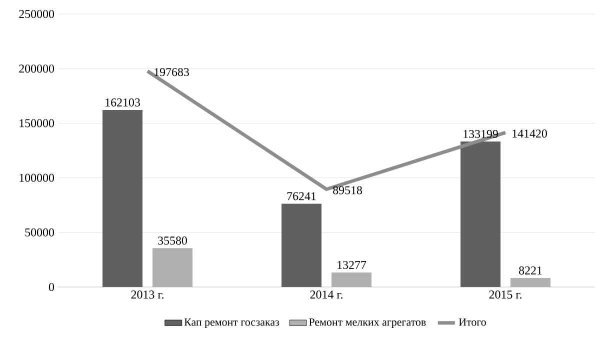  Describe the element at coordinates (51, 287) in the screenshot. I see `y-tick-label: 0` at that location.